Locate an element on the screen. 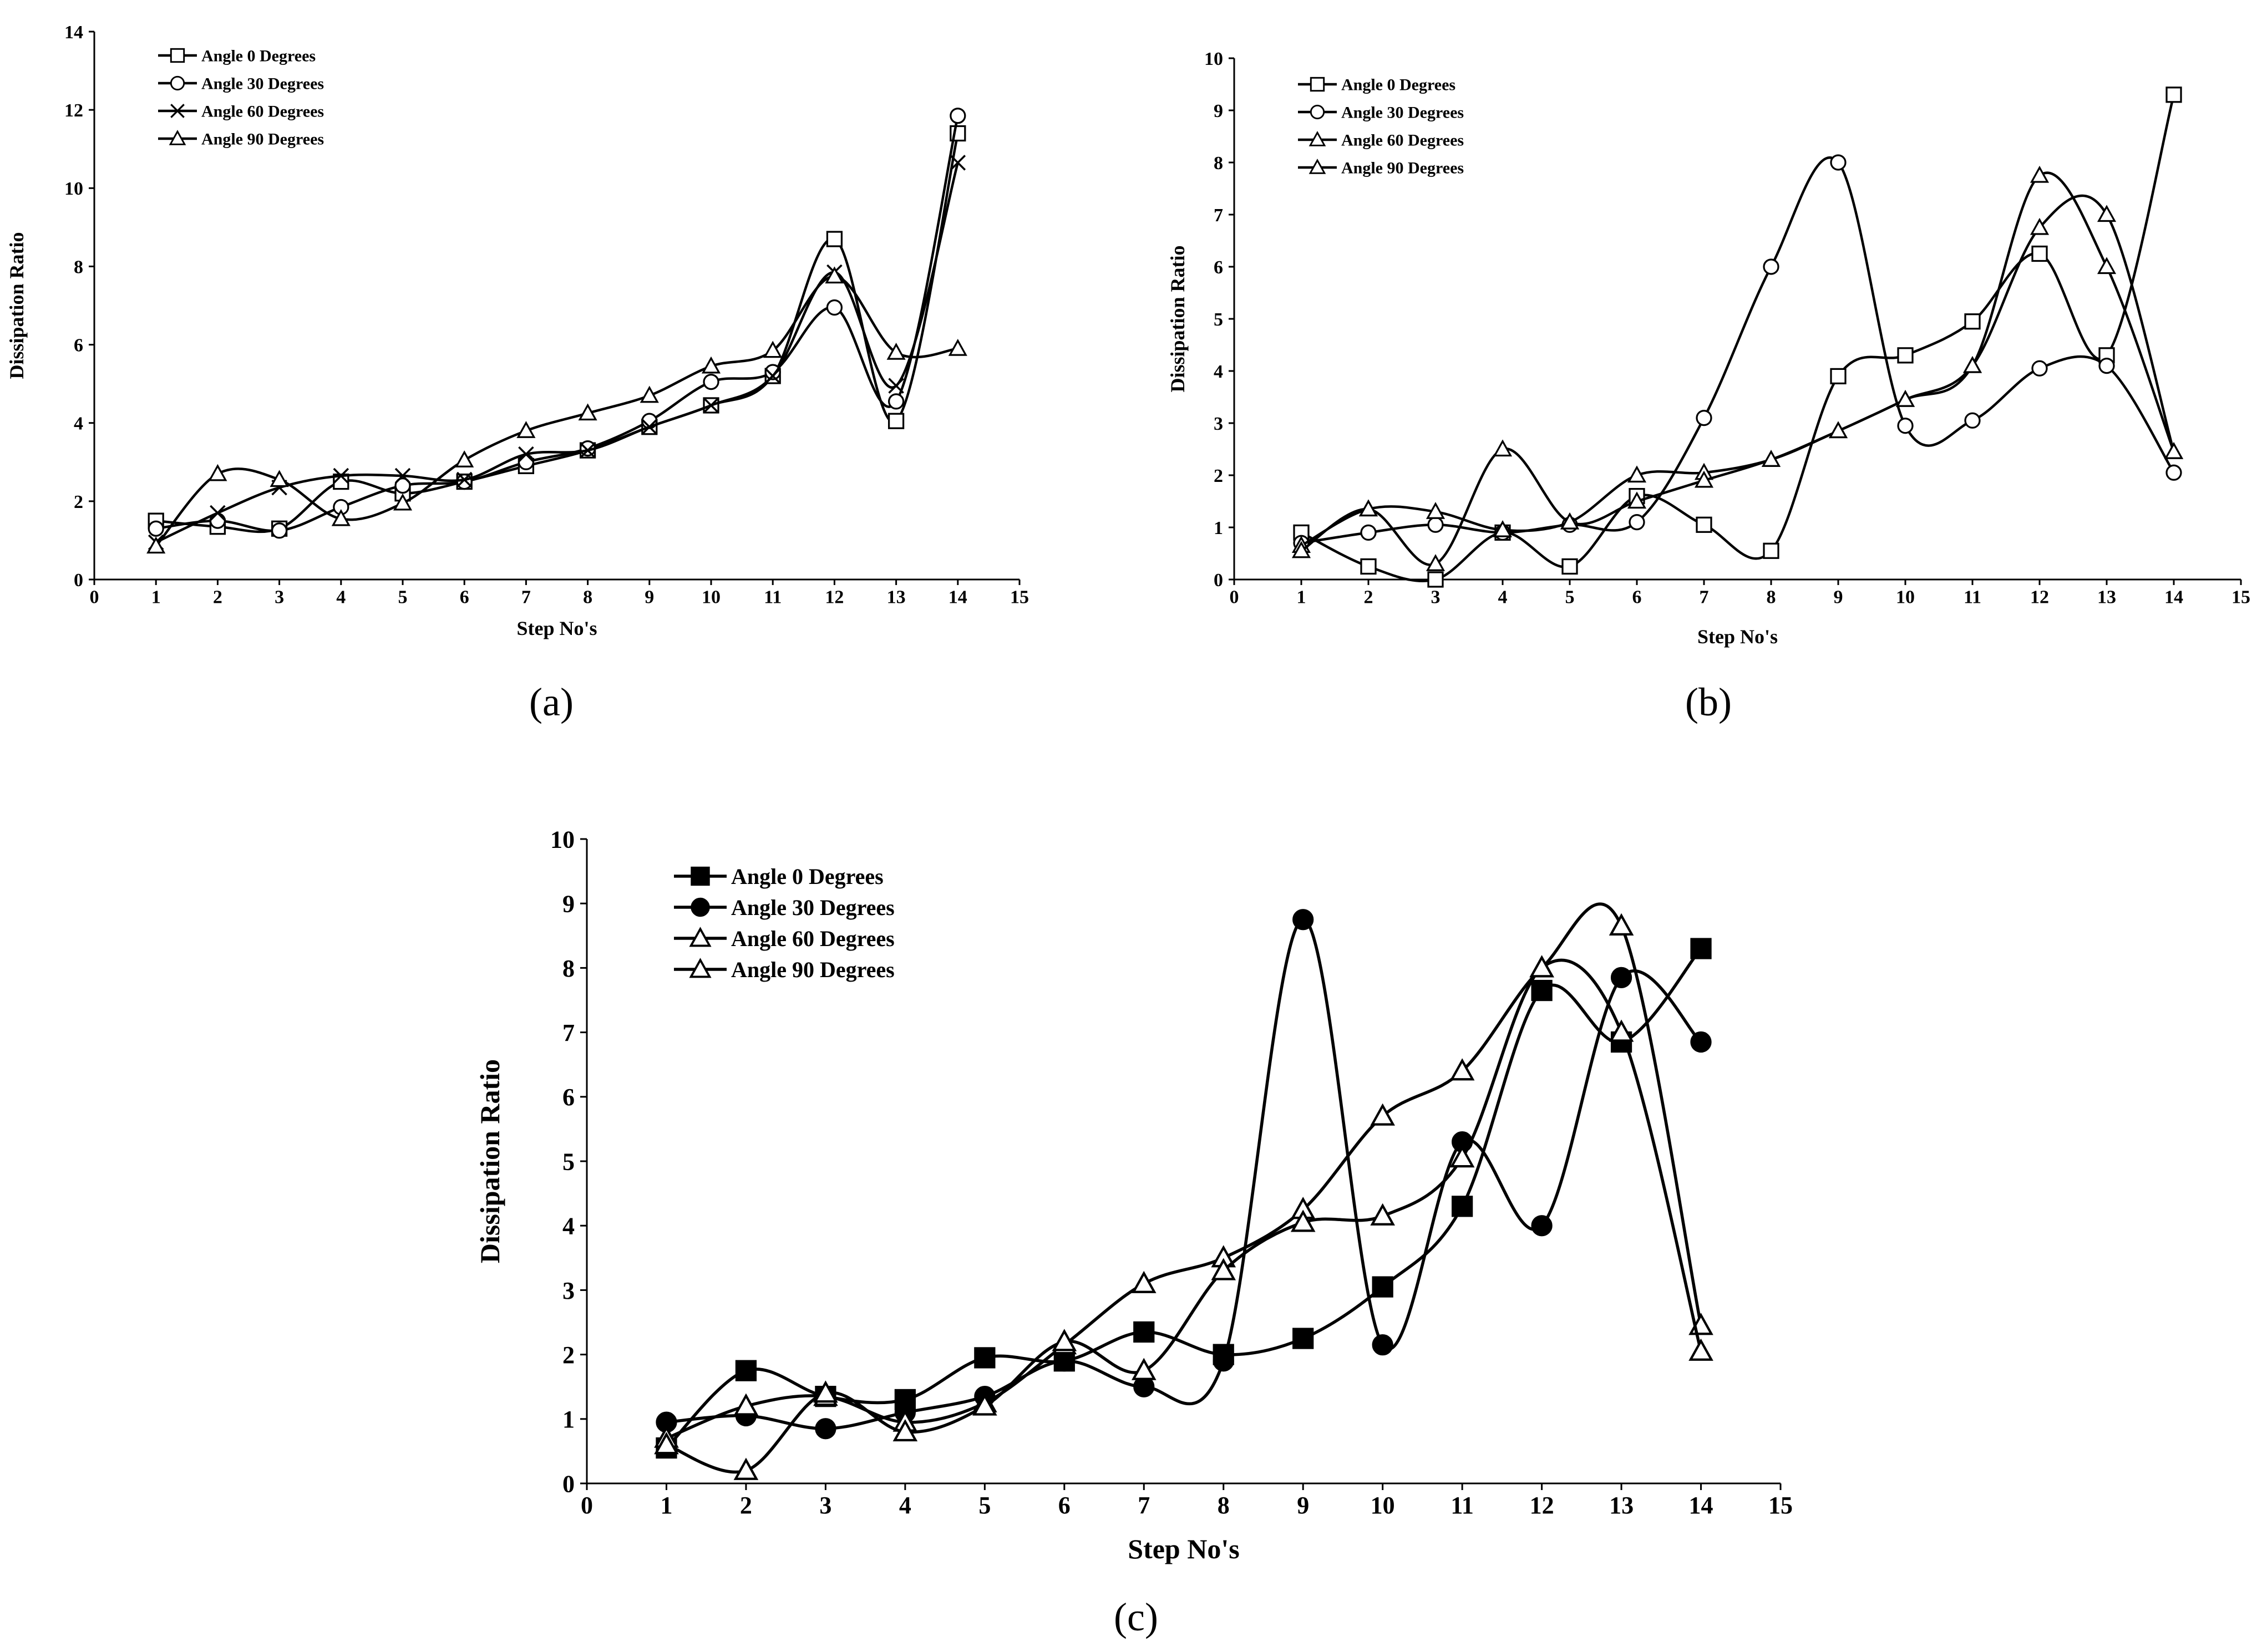 Image resolution: width=2262 pixels, height=1652 pixels. y-tick-label: 5 is located at coordinates (568, 1161).